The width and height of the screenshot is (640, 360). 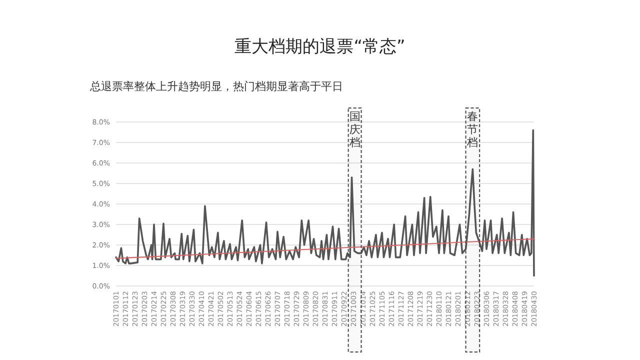 What do you see at coordinates (320, 47) in the screenshot?
I see `chart-title: 重大档期的退票“常态”` at bounding box center [320, 47].